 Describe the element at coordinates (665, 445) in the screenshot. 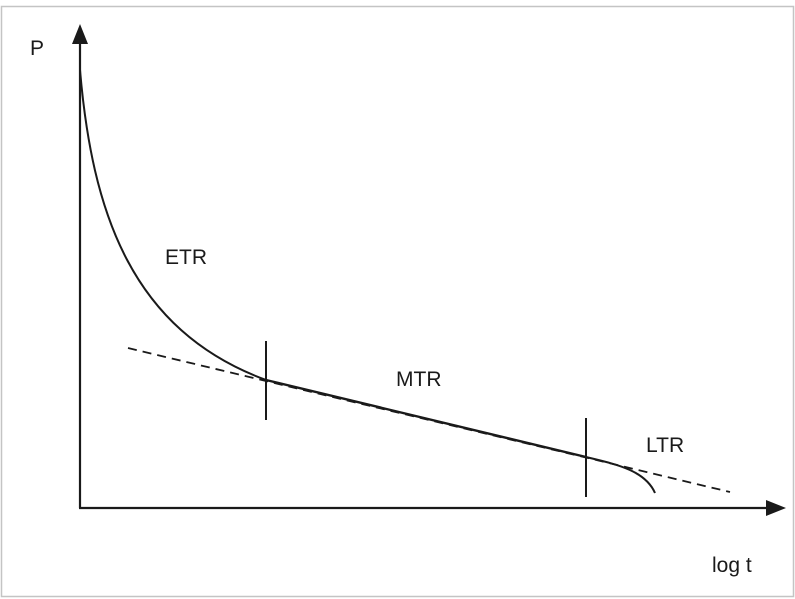

I see `ltr-label: LTR` at that location.